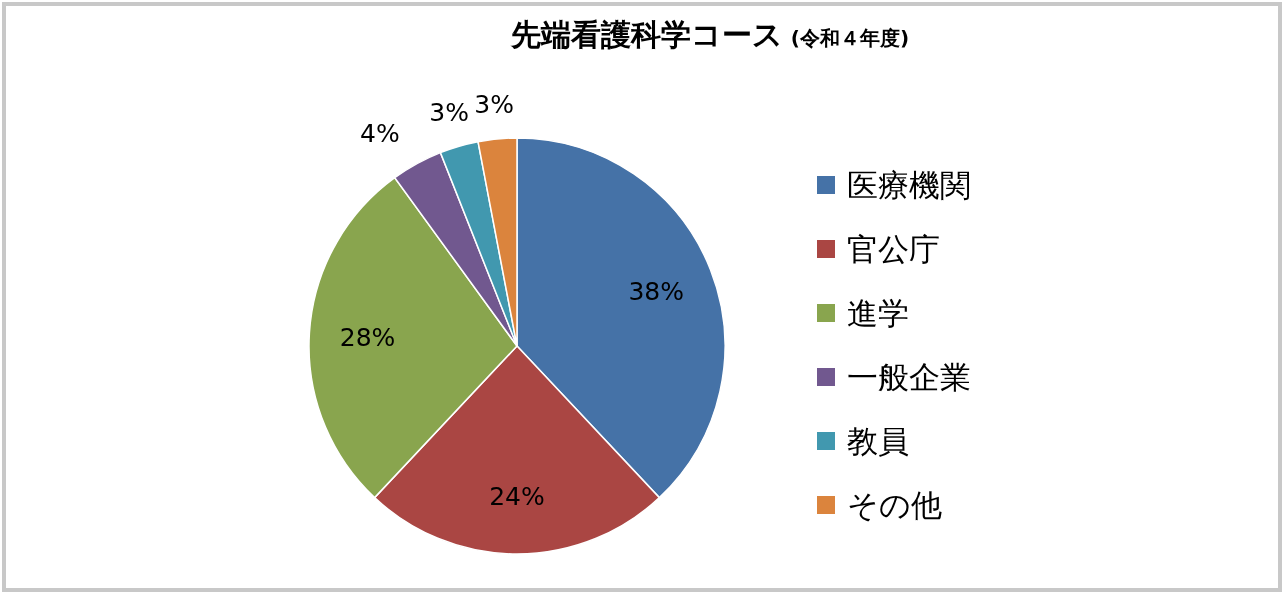 The image size is (1284, 594). I want to click on chart-title: 先端看護科学コース, so click(646, 34).